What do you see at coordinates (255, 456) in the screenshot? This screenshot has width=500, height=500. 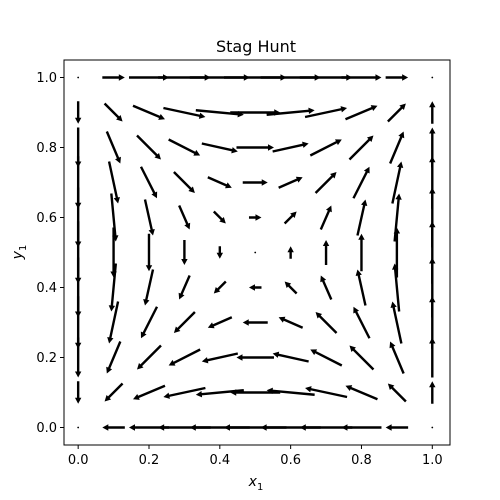 I see `x-axis-ticks: 0.0 0.2 0.4 0.6 0.8 1.0` at bounding box center [255, 456].